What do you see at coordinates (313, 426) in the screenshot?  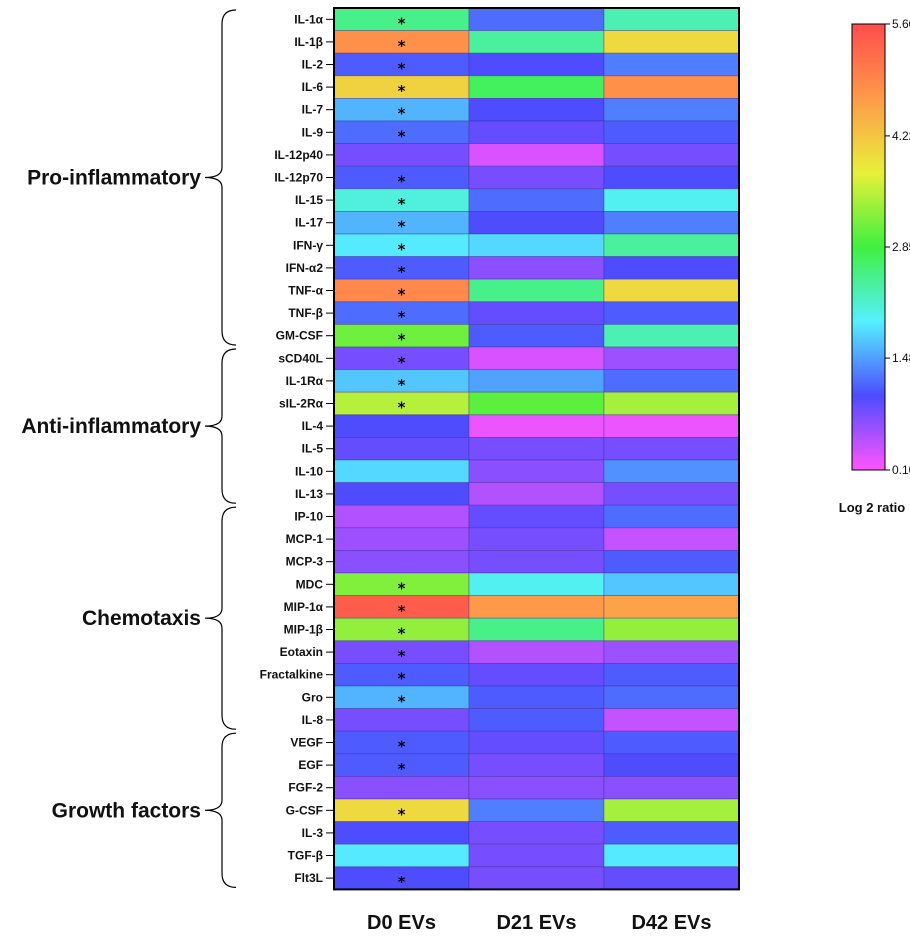 I see `row-label: IL-4` at bounding box center [313, 426].